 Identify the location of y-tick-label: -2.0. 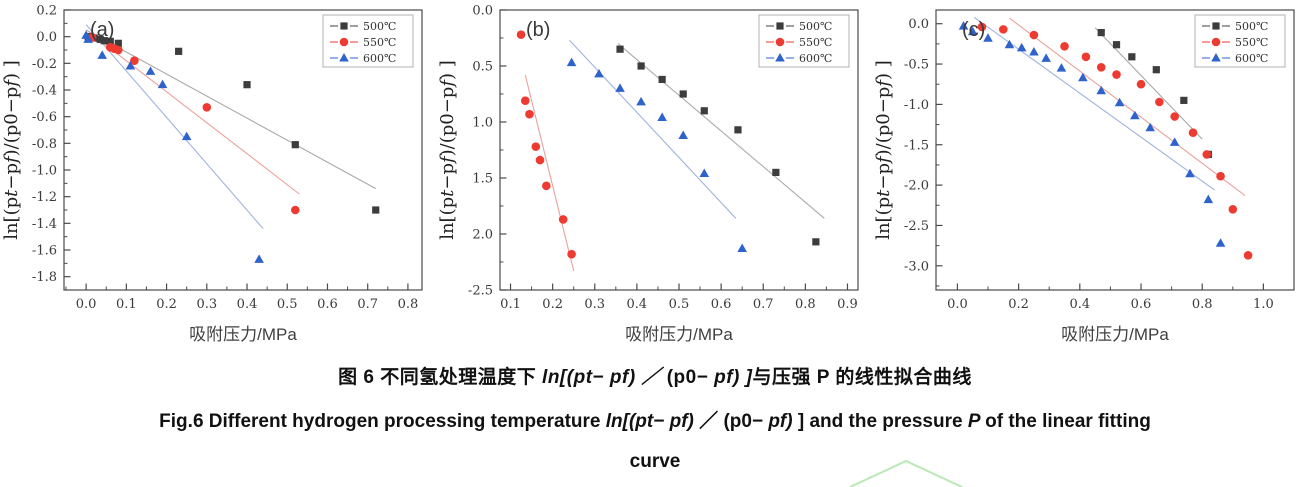
(916, 186).